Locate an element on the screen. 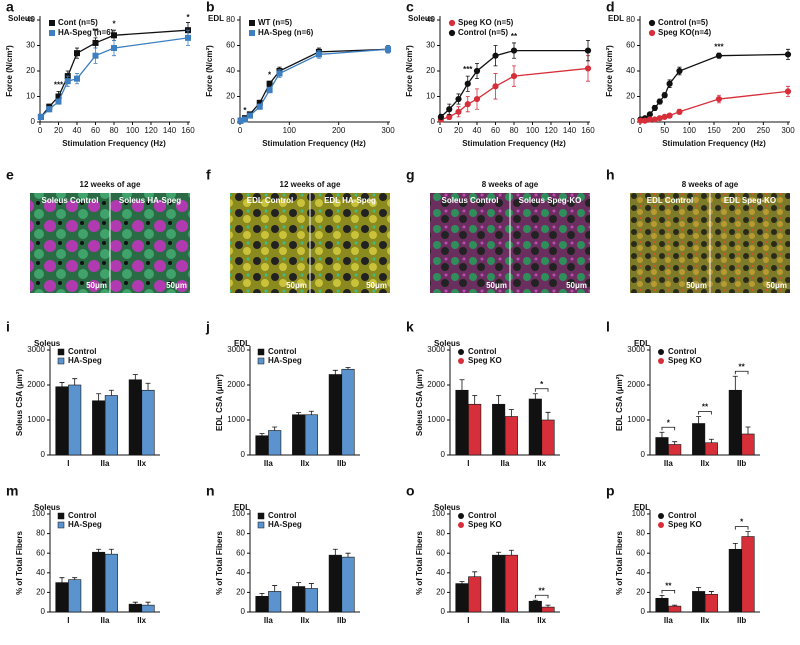 This screenshot has height=645, width=800. legend-label: WT (n=5) is located at coordinates (275, 22).